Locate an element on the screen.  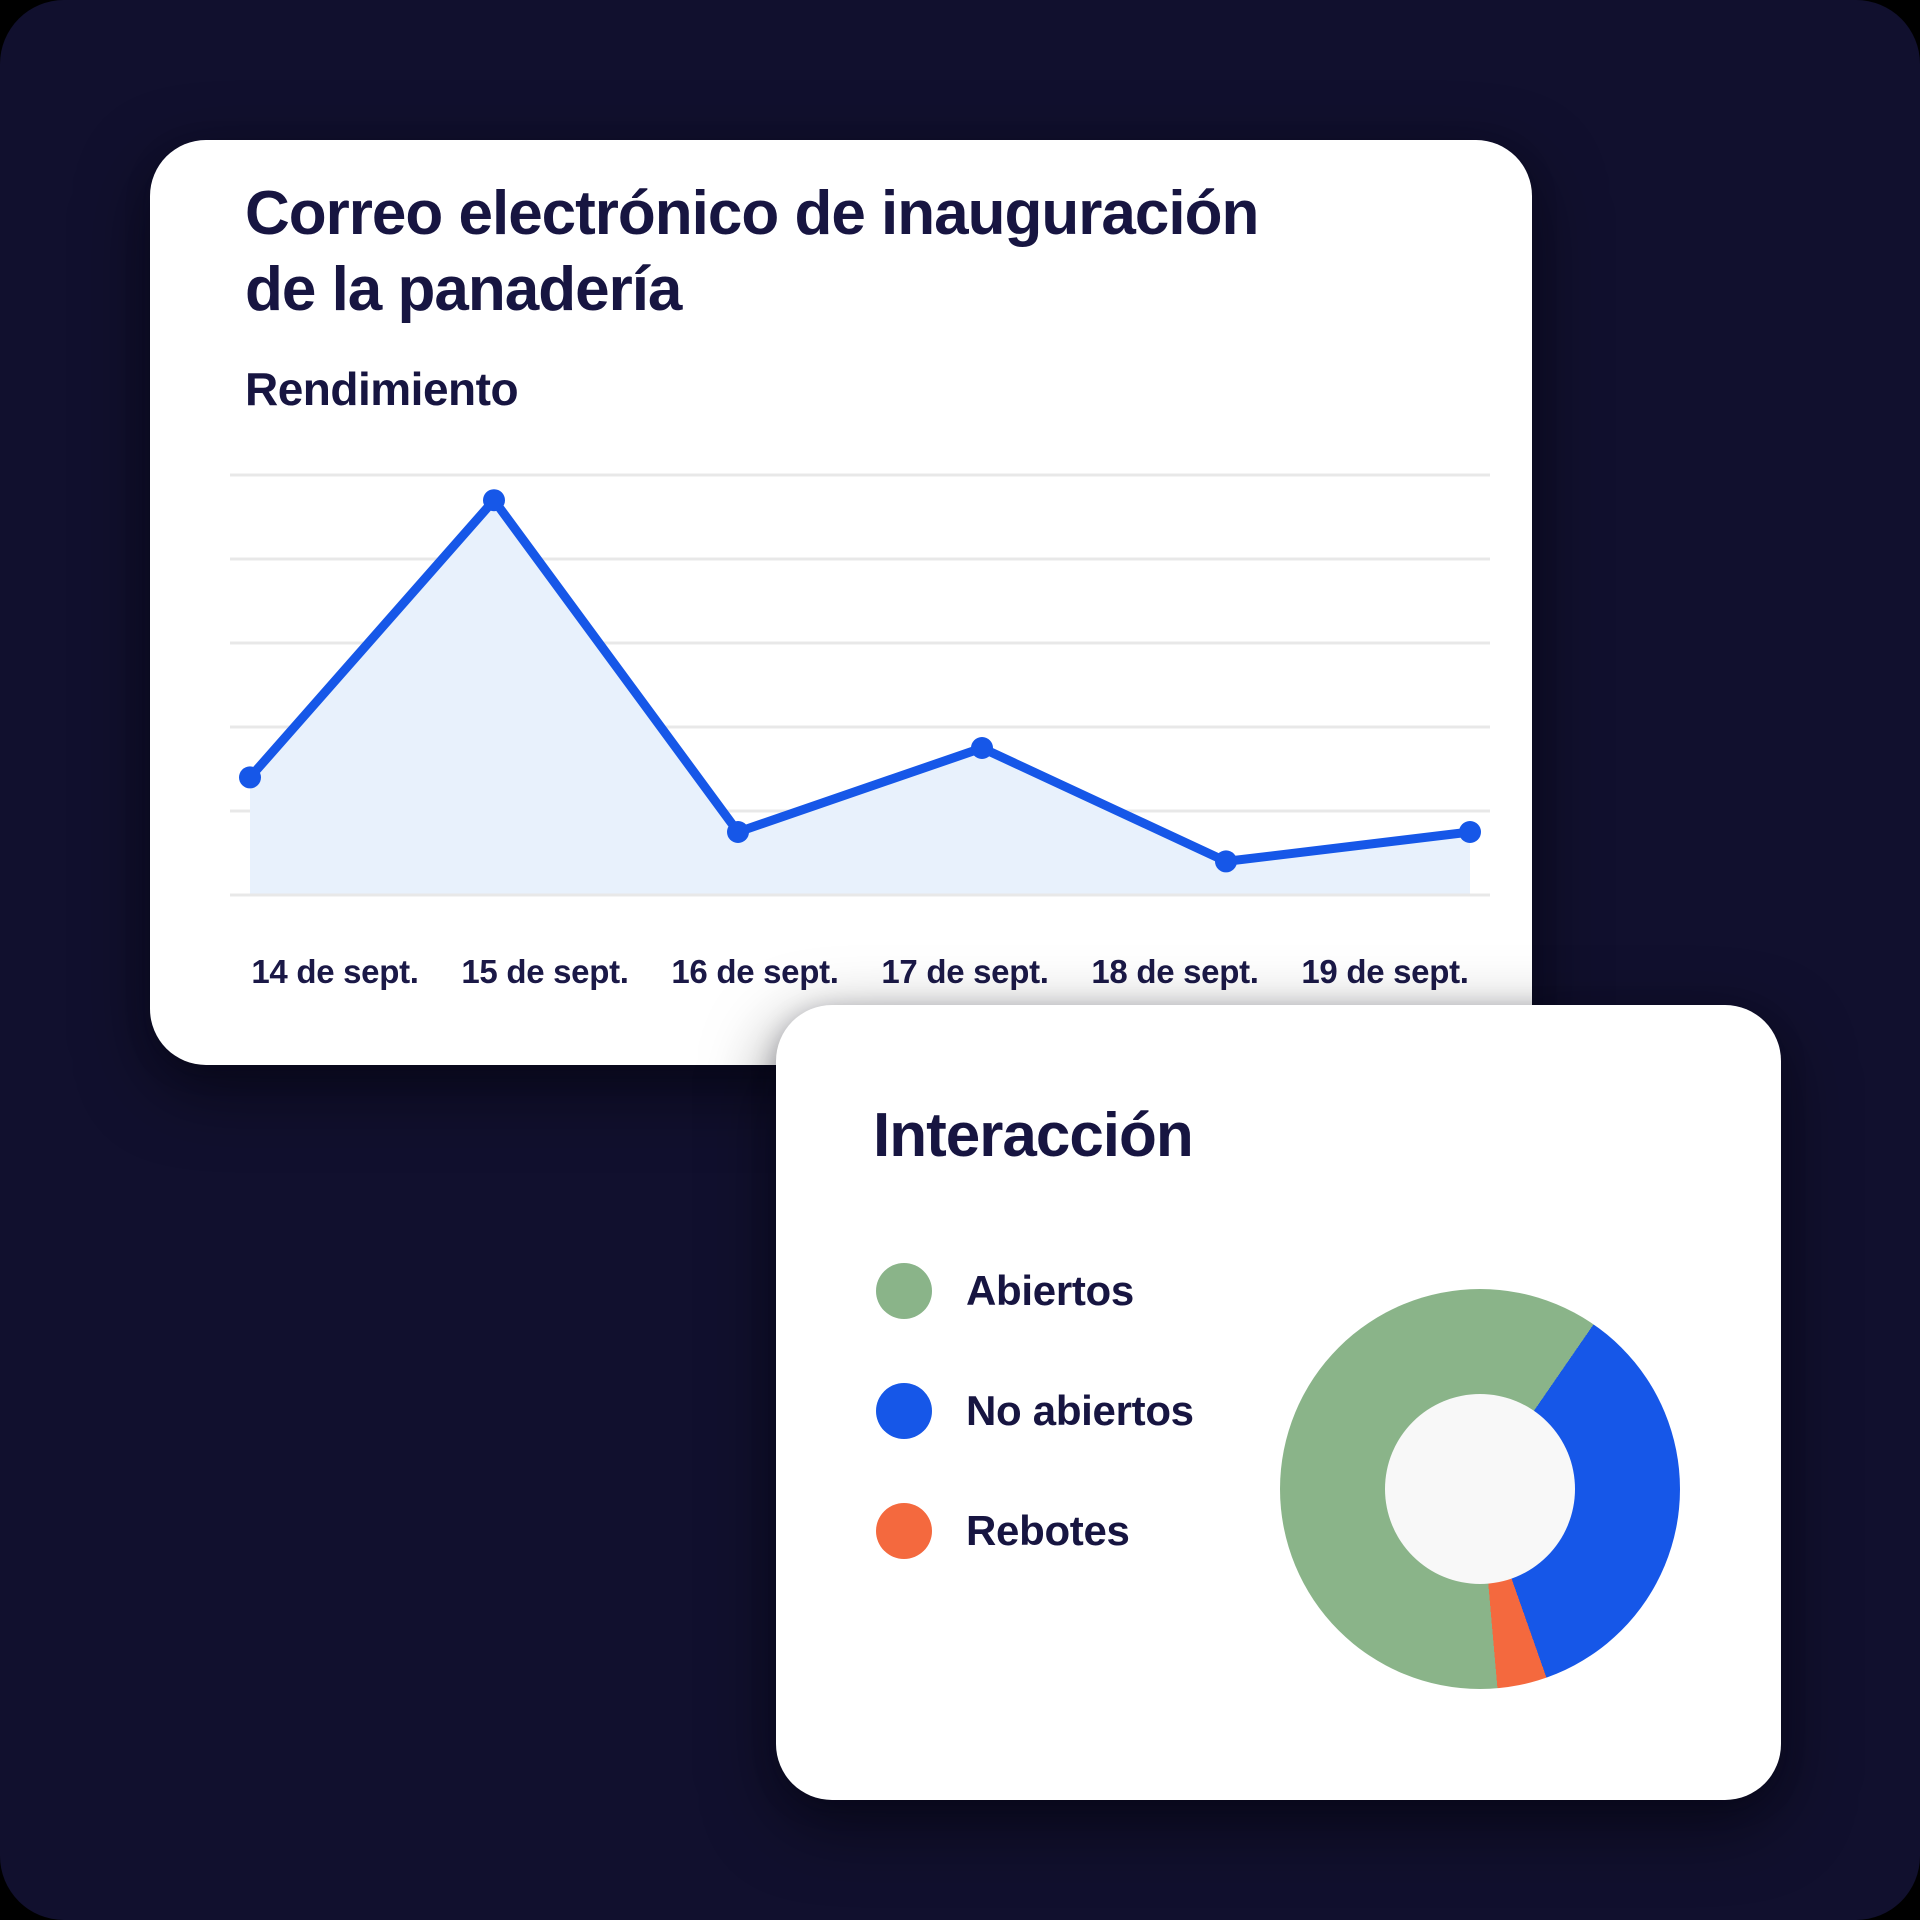
x-axis-label: 15 de sept. is located at coordinates (545, 971).